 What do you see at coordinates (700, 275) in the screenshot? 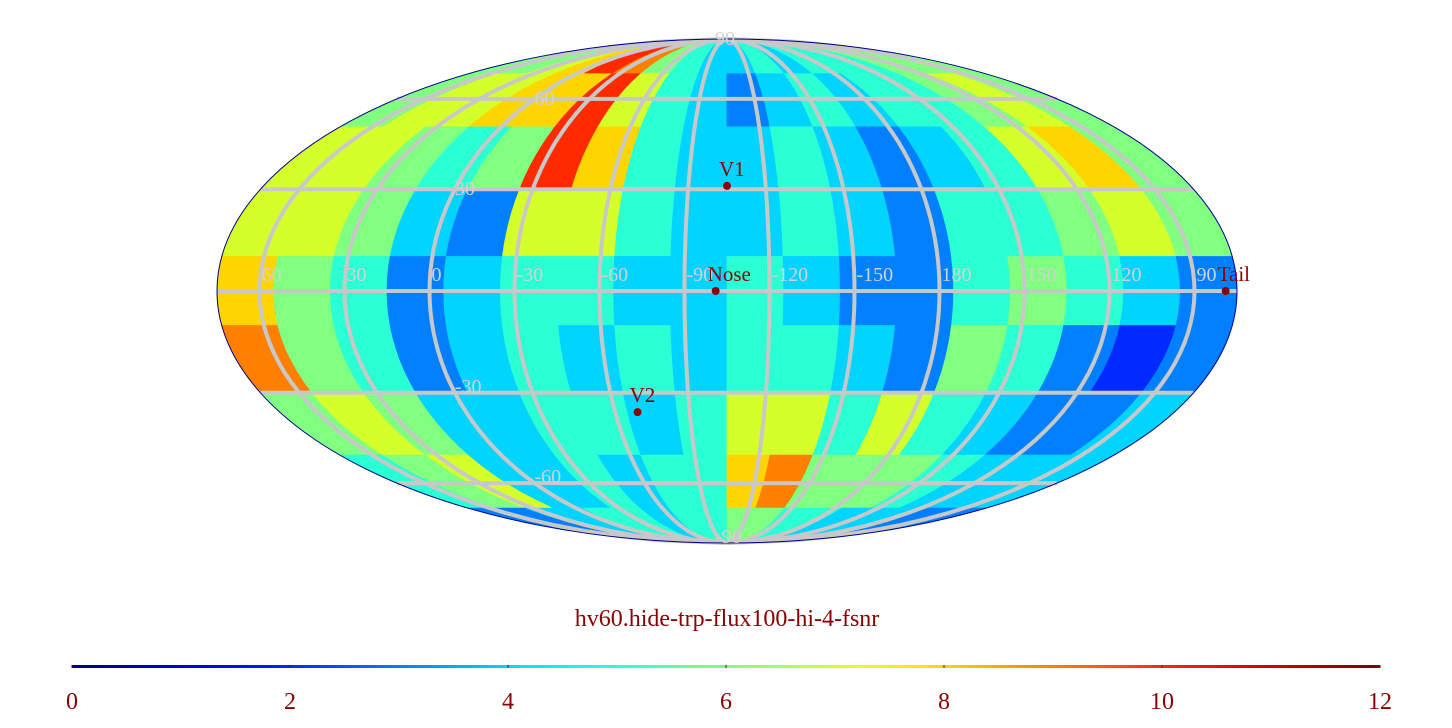
I see `lon-tick-label: -90` at bounding box center [700, 275].